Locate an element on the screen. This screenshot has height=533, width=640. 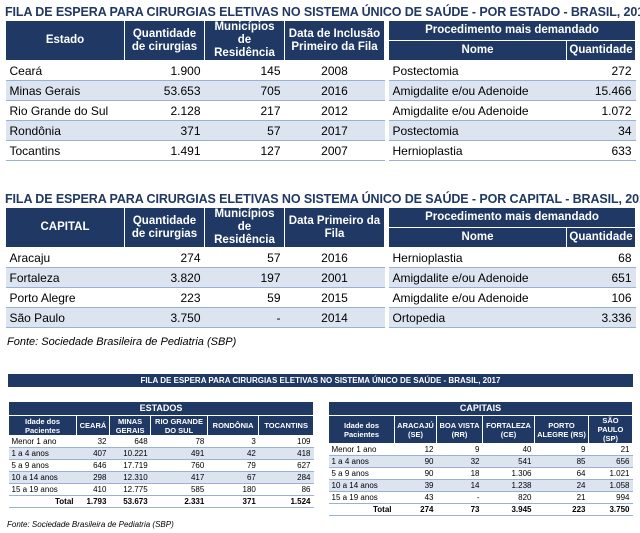
table-row: 10 a 14 anos 39 14 1.238 24 1.058 is located at coordinates (480, 485).